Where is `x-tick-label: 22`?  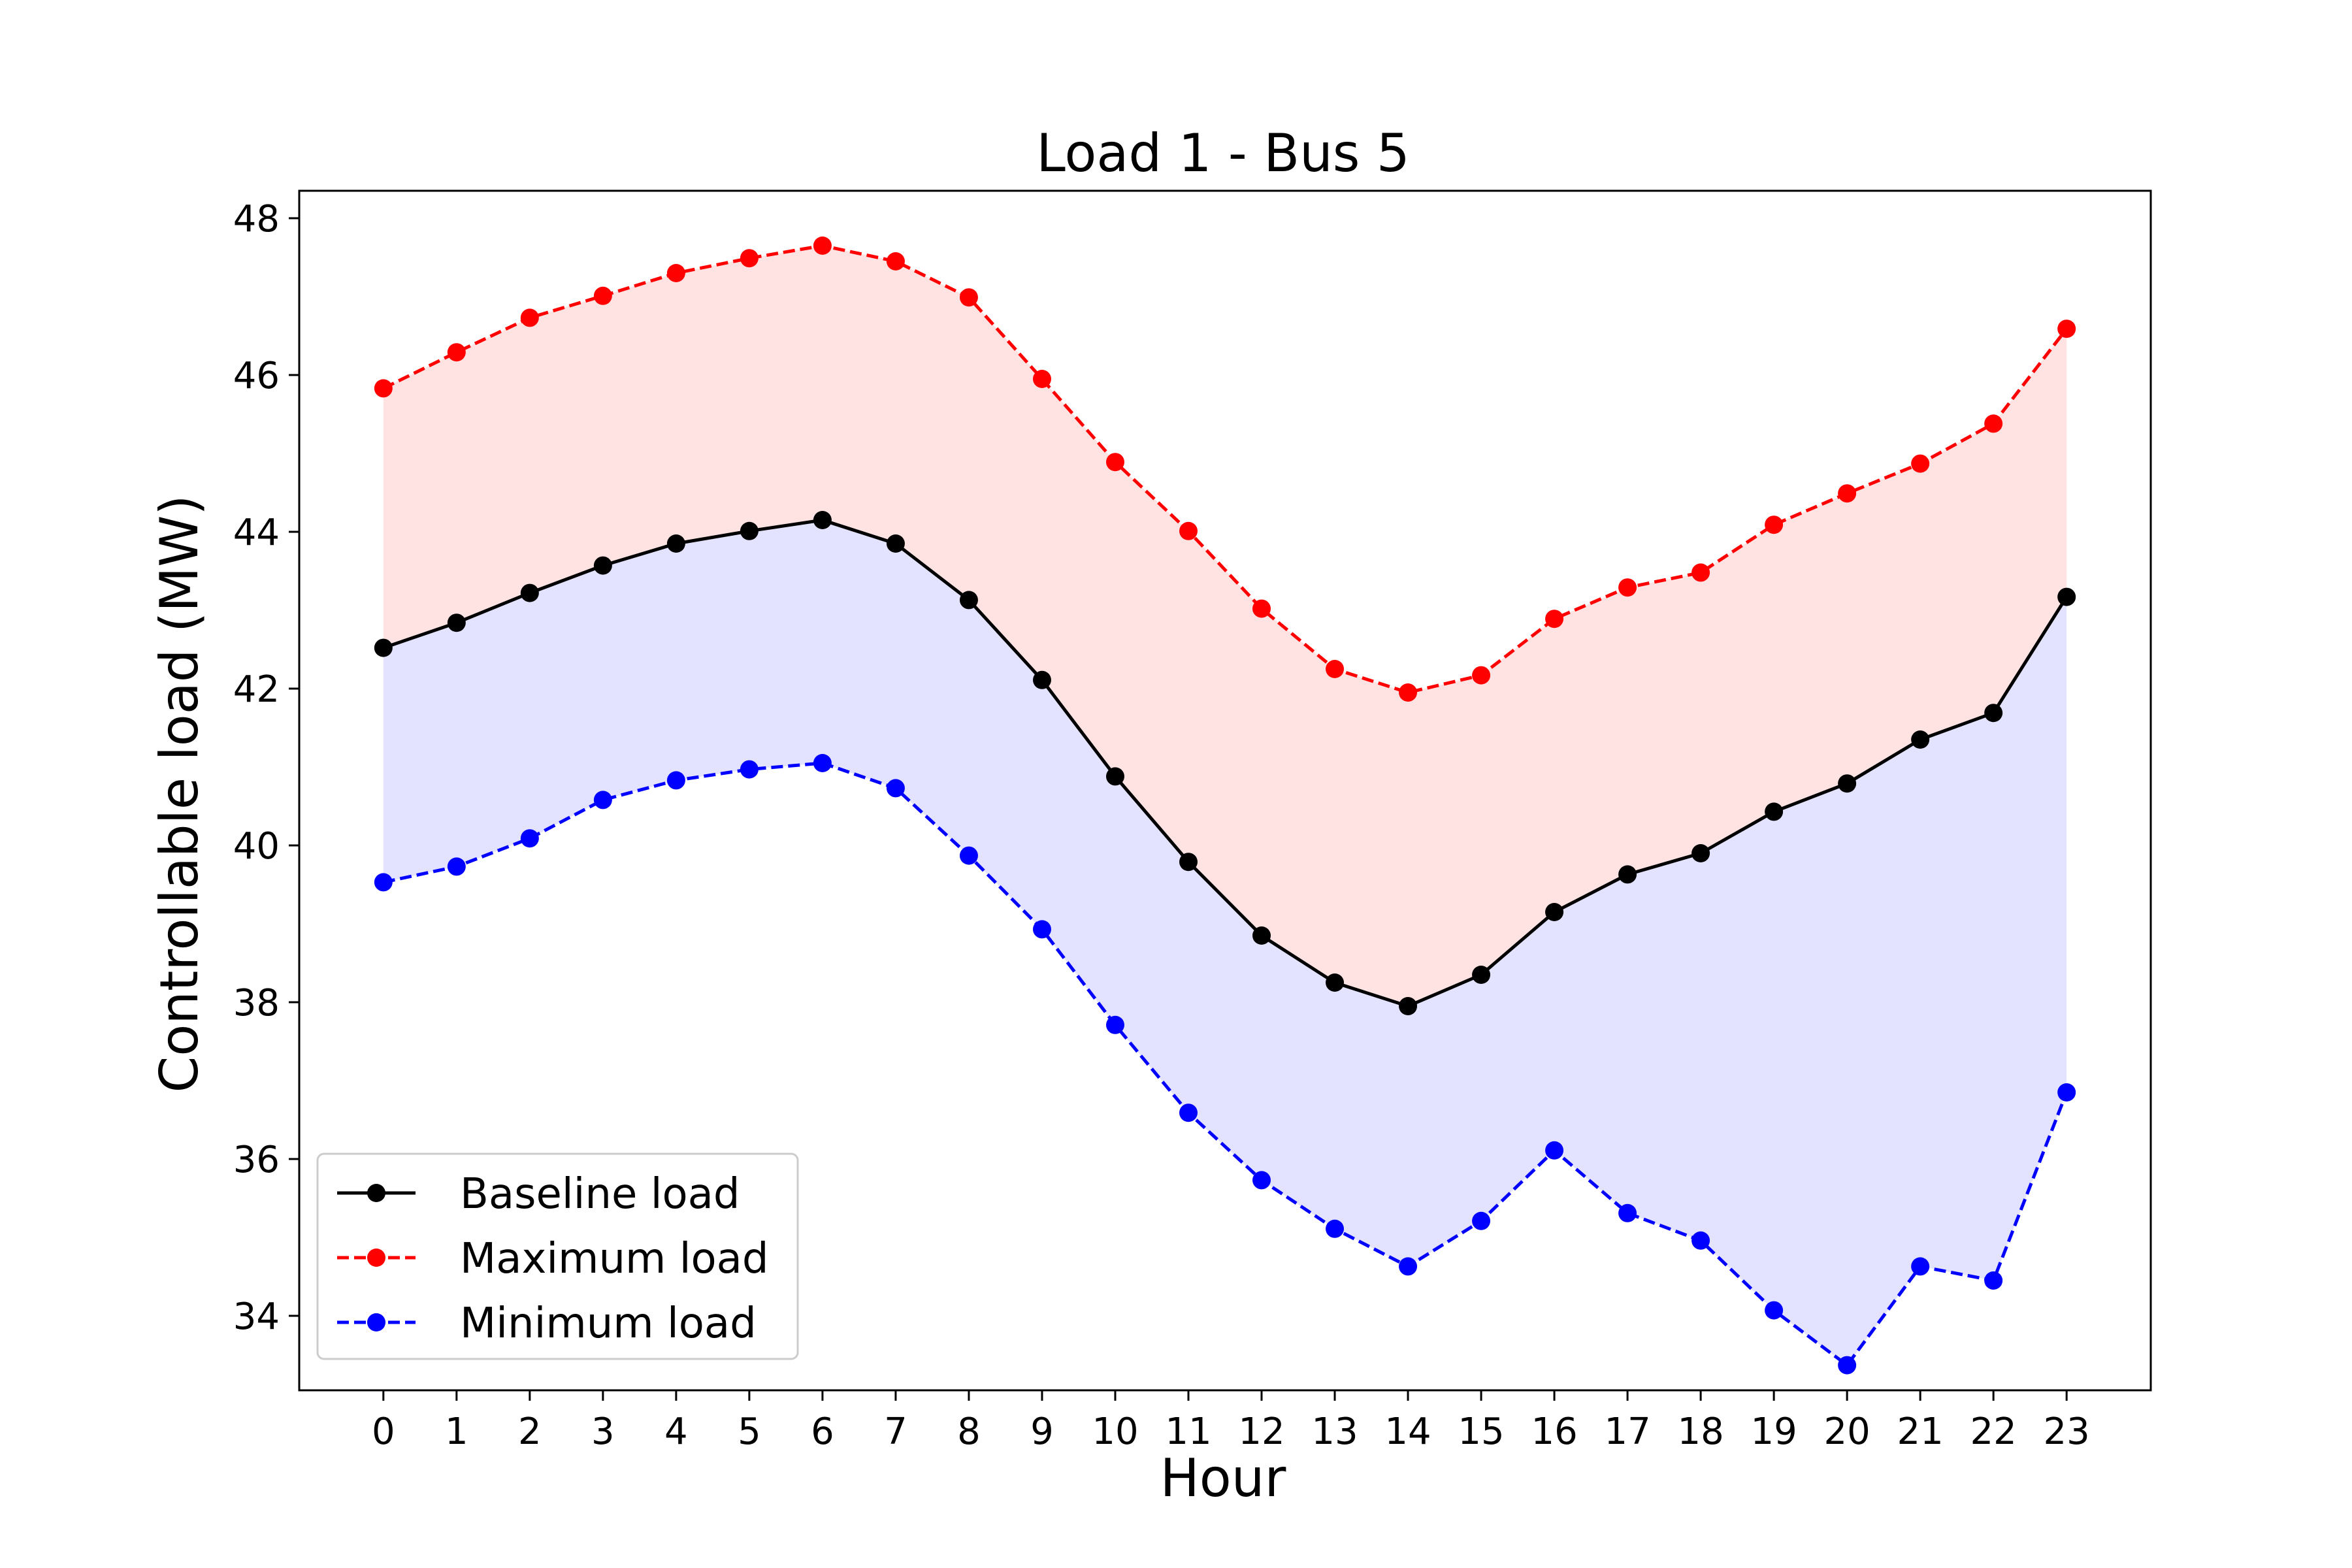 x-tick-label: 22 is located at coordinates (1993, 1432).